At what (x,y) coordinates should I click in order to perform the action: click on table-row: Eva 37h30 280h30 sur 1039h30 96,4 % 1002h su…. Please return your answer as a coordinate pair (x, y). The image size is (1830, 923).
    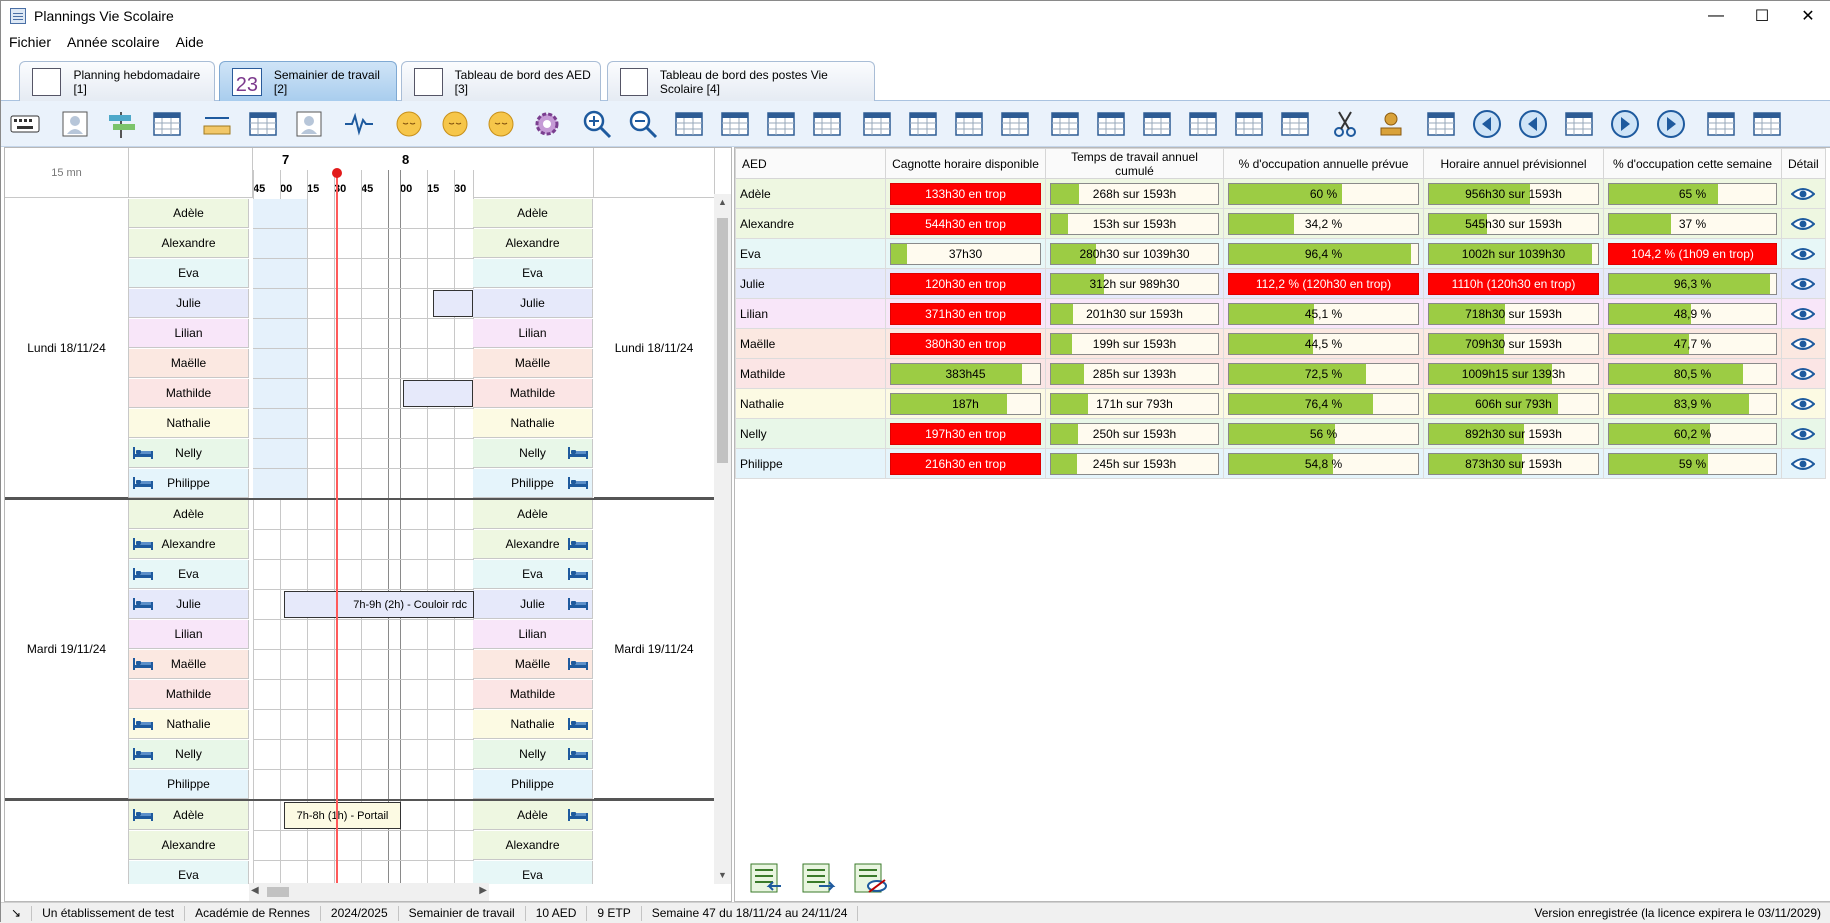
    Looking at the image, I should click on (1280, 253).